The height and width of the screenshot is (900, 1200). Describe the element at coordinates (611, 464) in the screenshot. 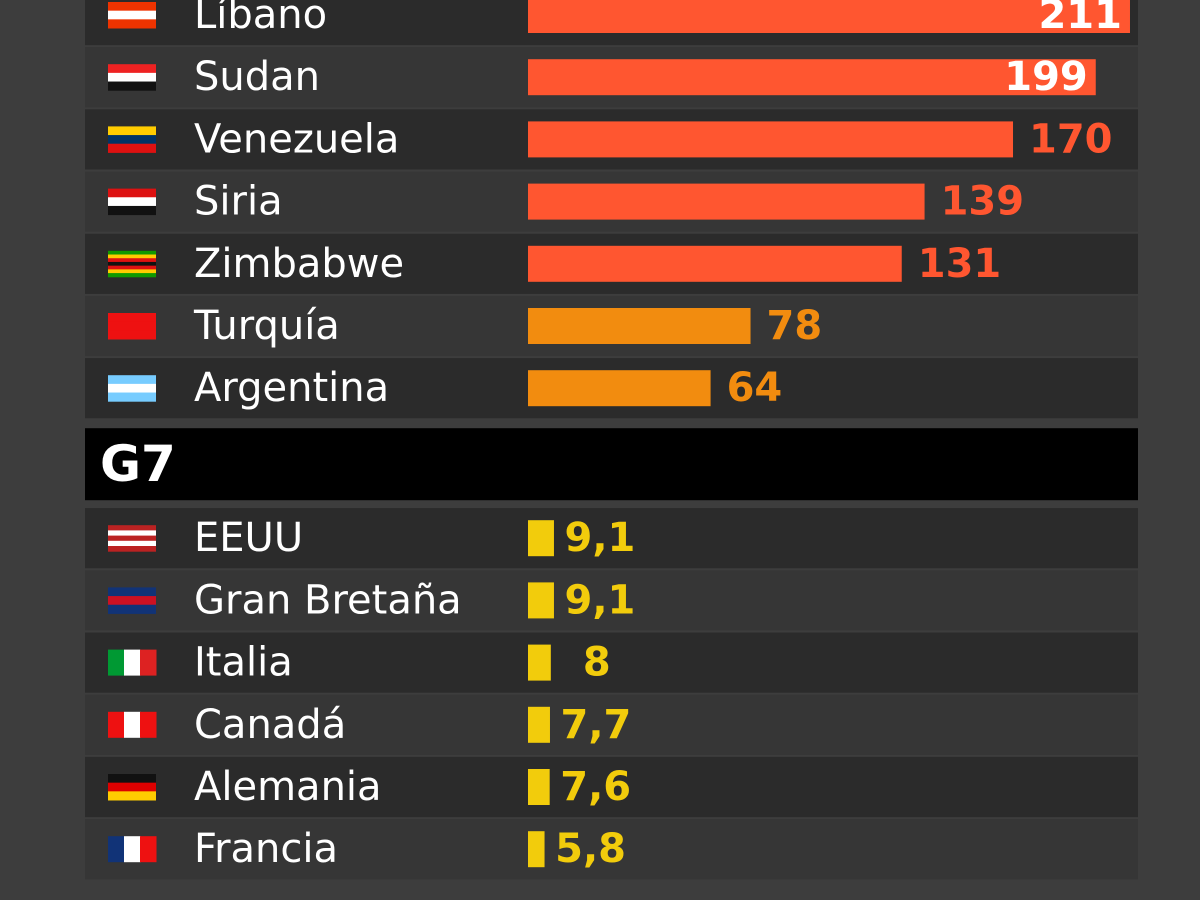

I see `group-header` at that location.